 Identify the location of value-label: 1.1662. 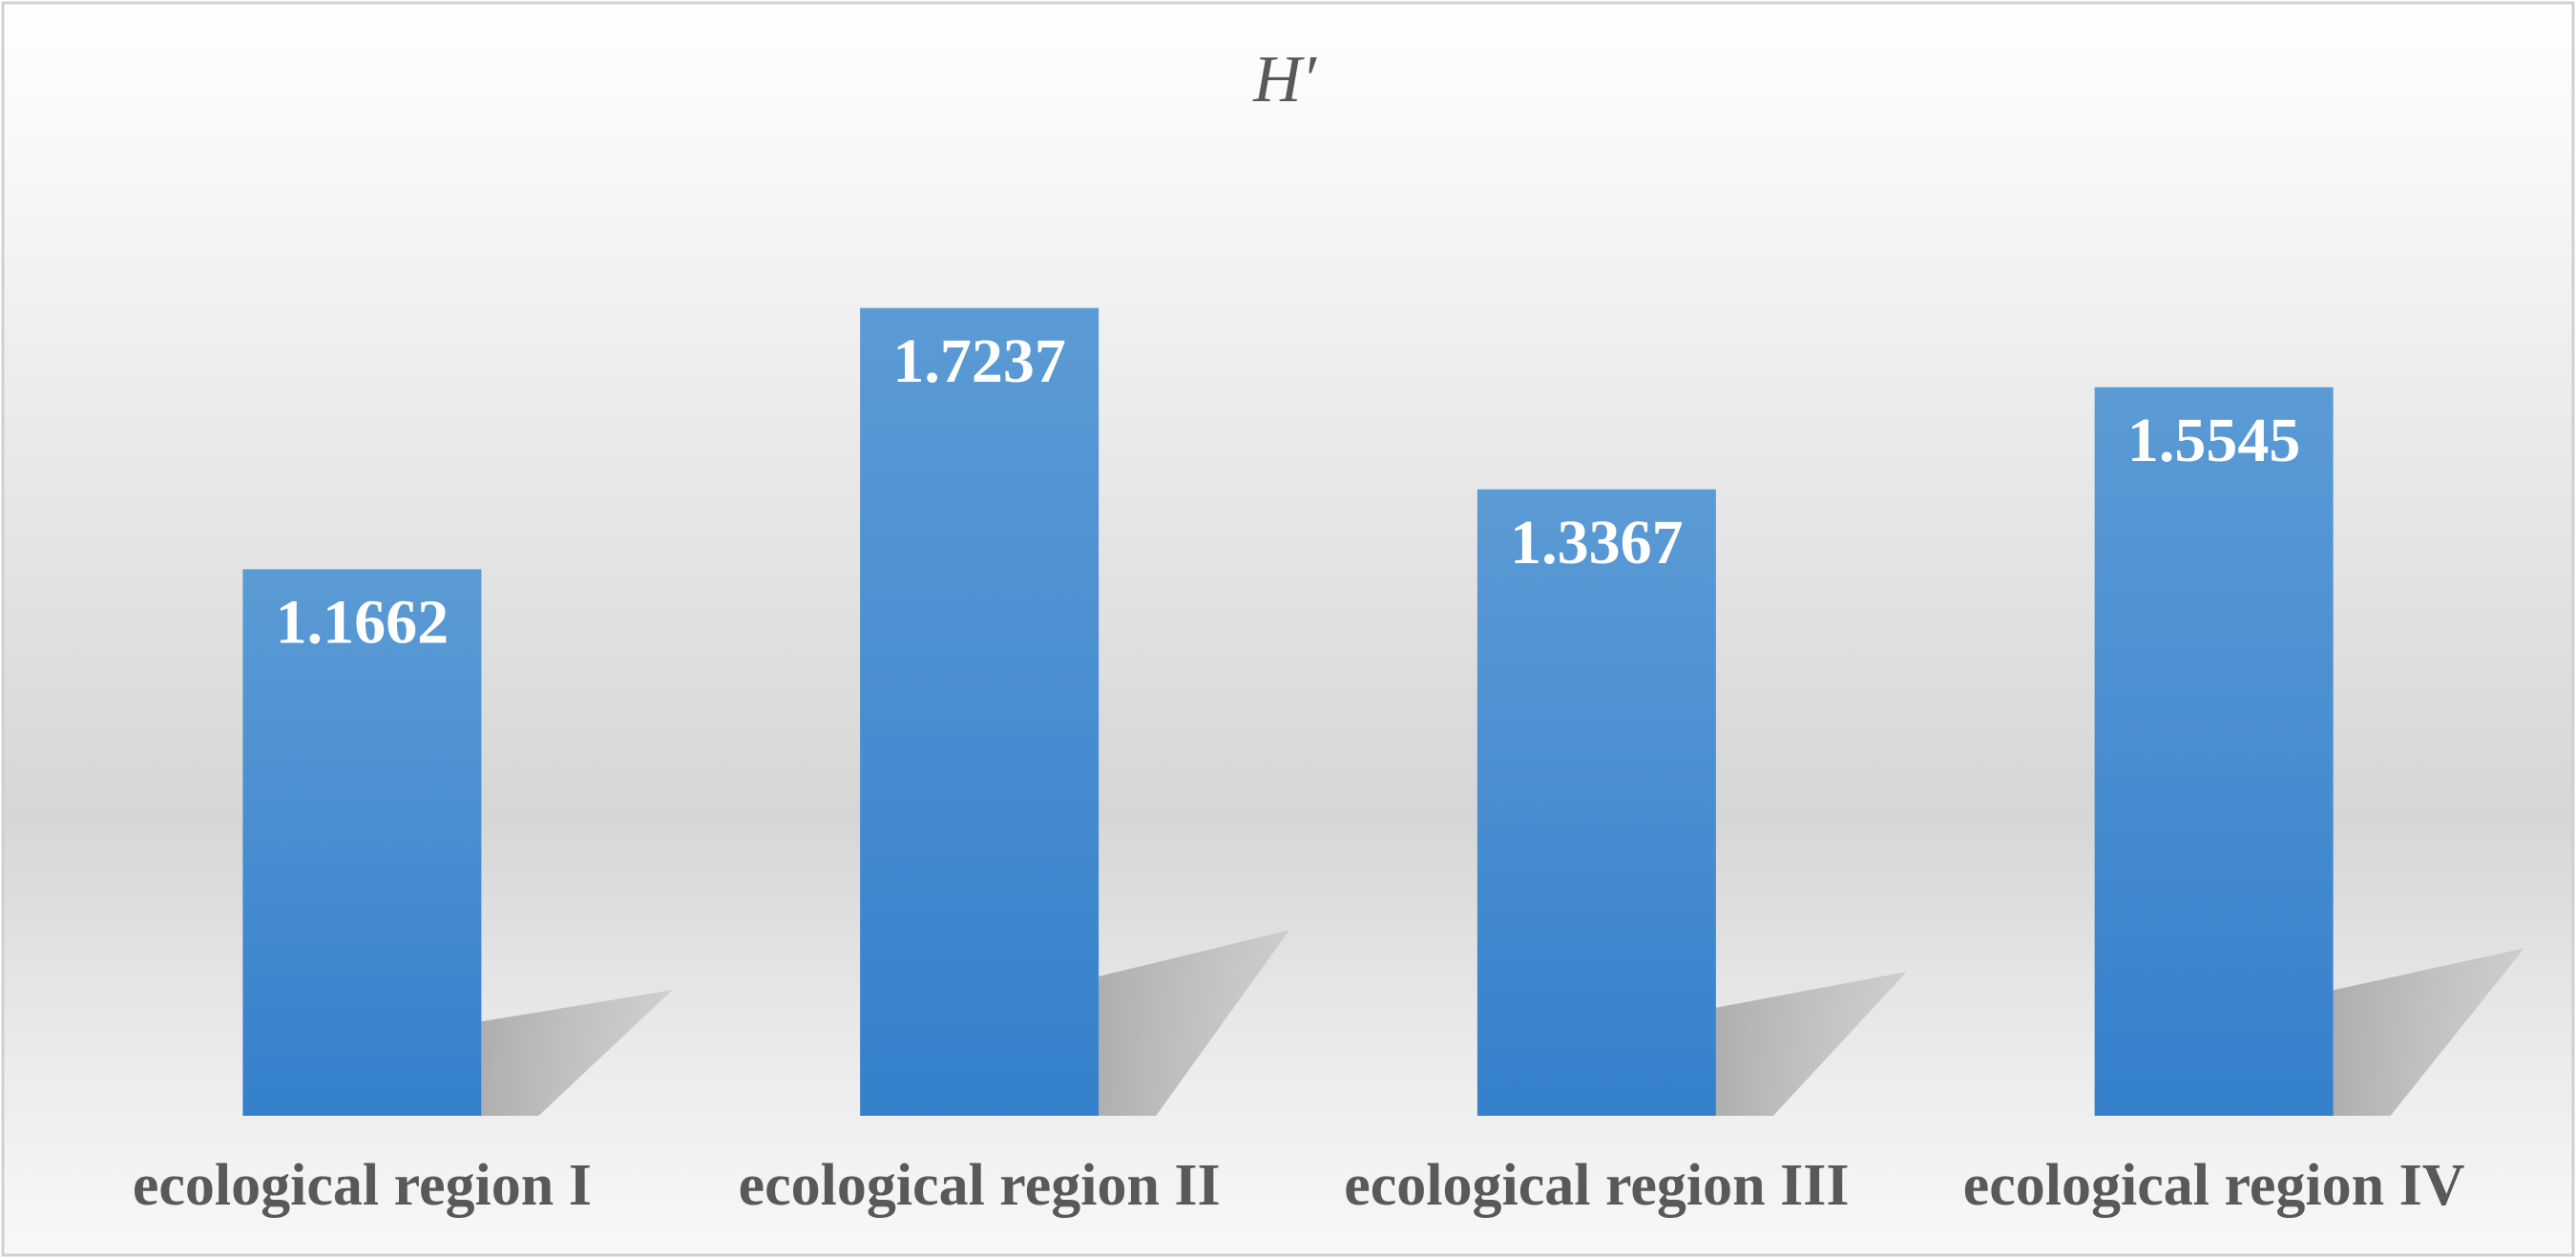
(363, 623).